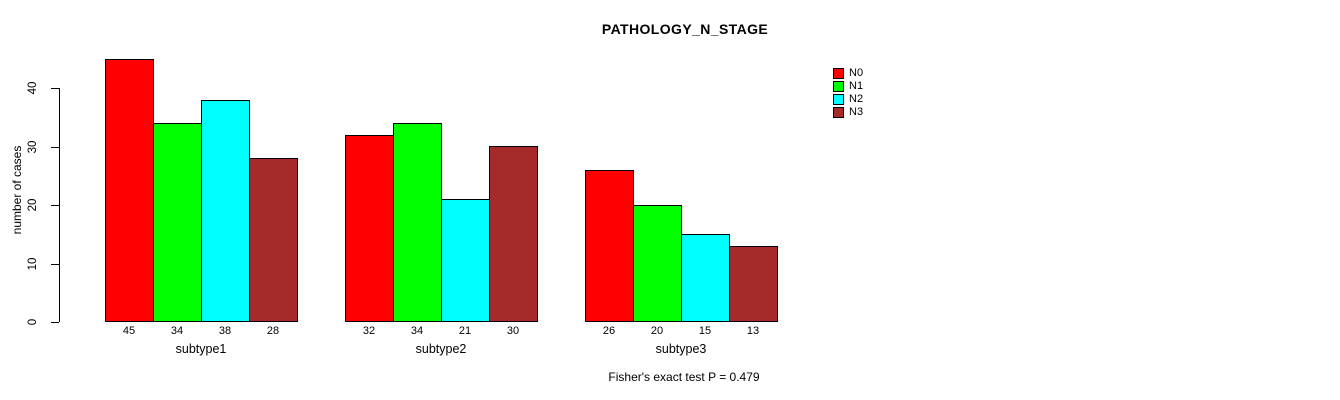 The image size is (1340, 400). What do you see at coordinates (33, 146) in the screenshot?
I see `y-axis-tick-label: 30` at bounding box center [33, 146].